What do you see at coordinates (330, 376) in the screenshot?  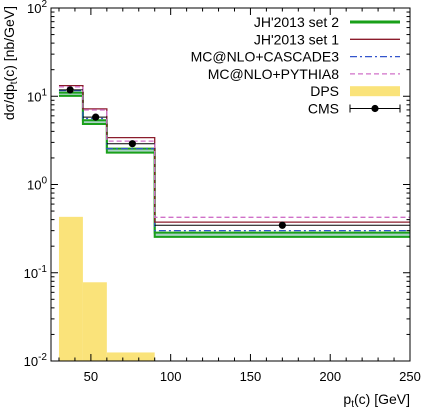 I see `x-tick-label: 200` at bounding box center [330, 376].